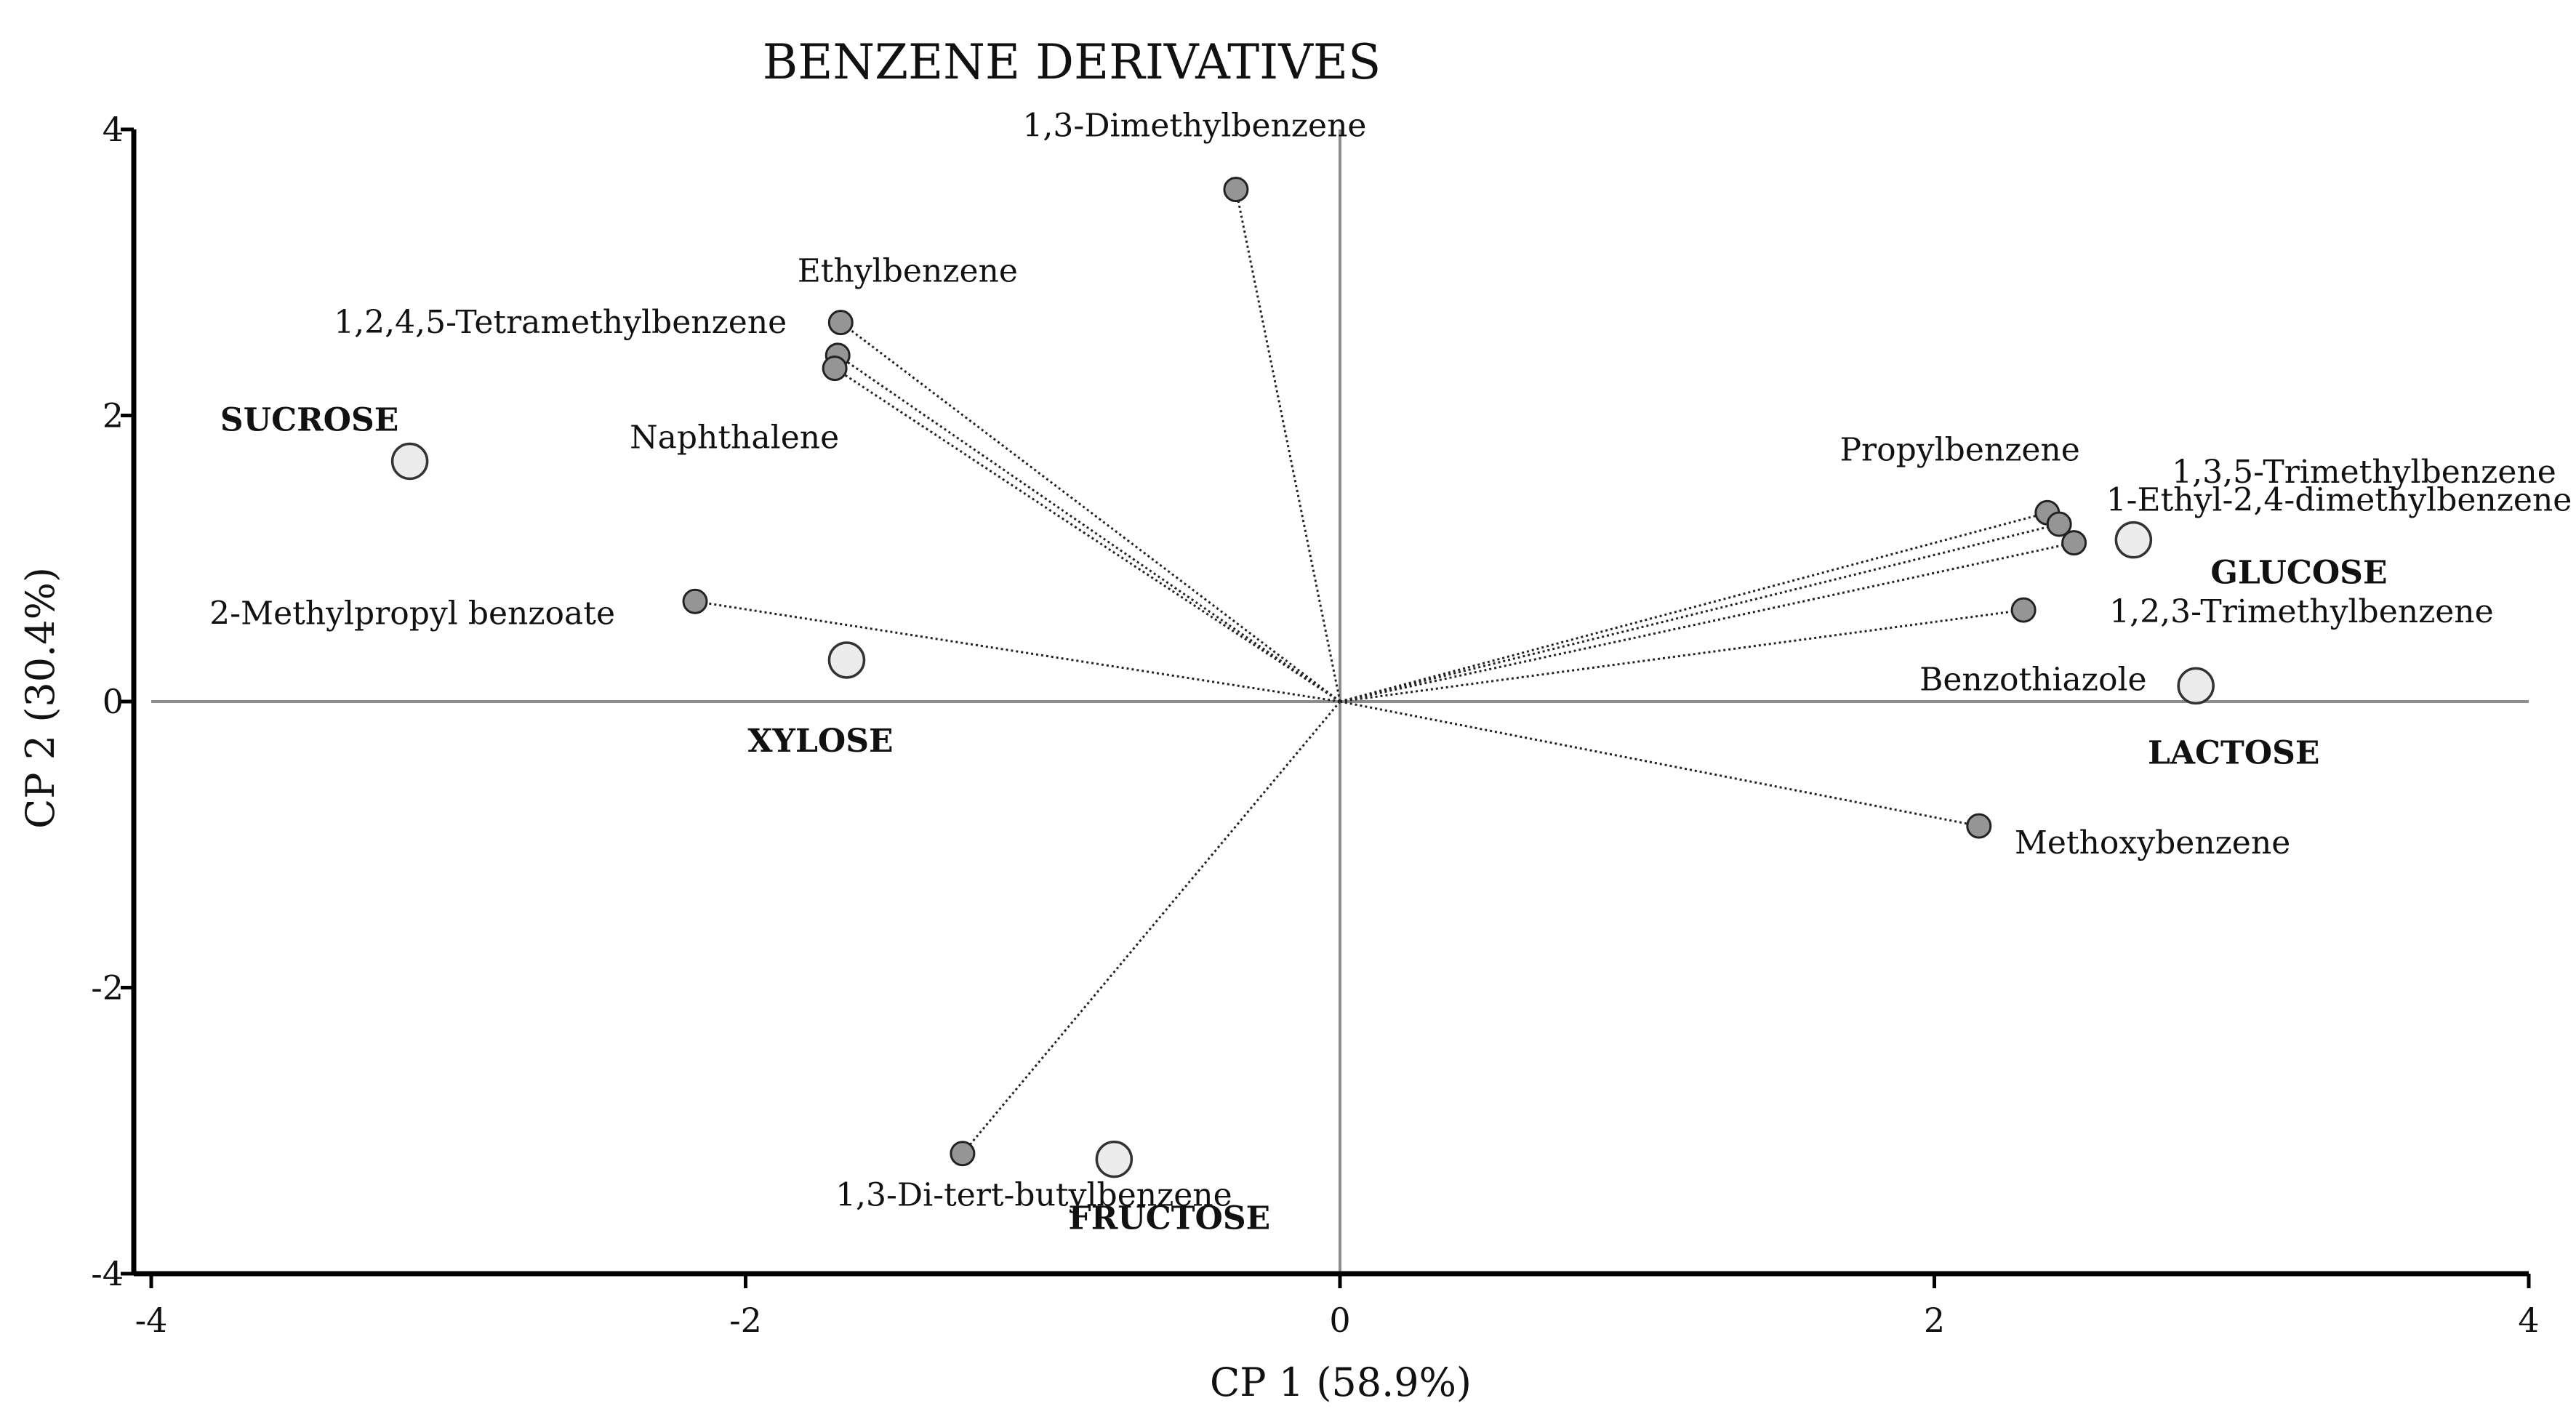 This screenshot has width=2576, height=1414. I want to click on y-axis-title: CP 2 (30.4%), so click(40, 698).